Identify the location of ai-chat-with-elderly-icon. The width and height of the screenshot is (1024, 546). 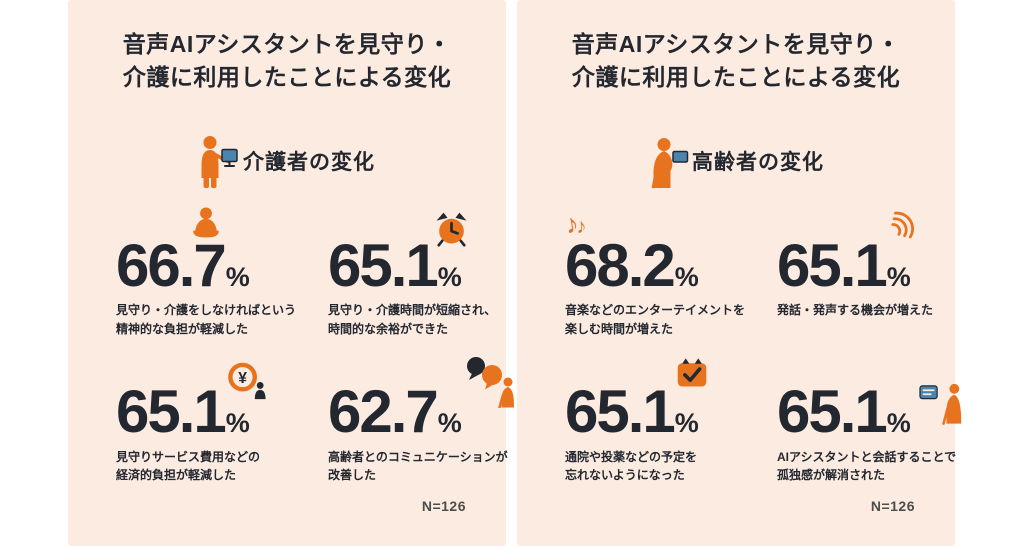
(940, 404).